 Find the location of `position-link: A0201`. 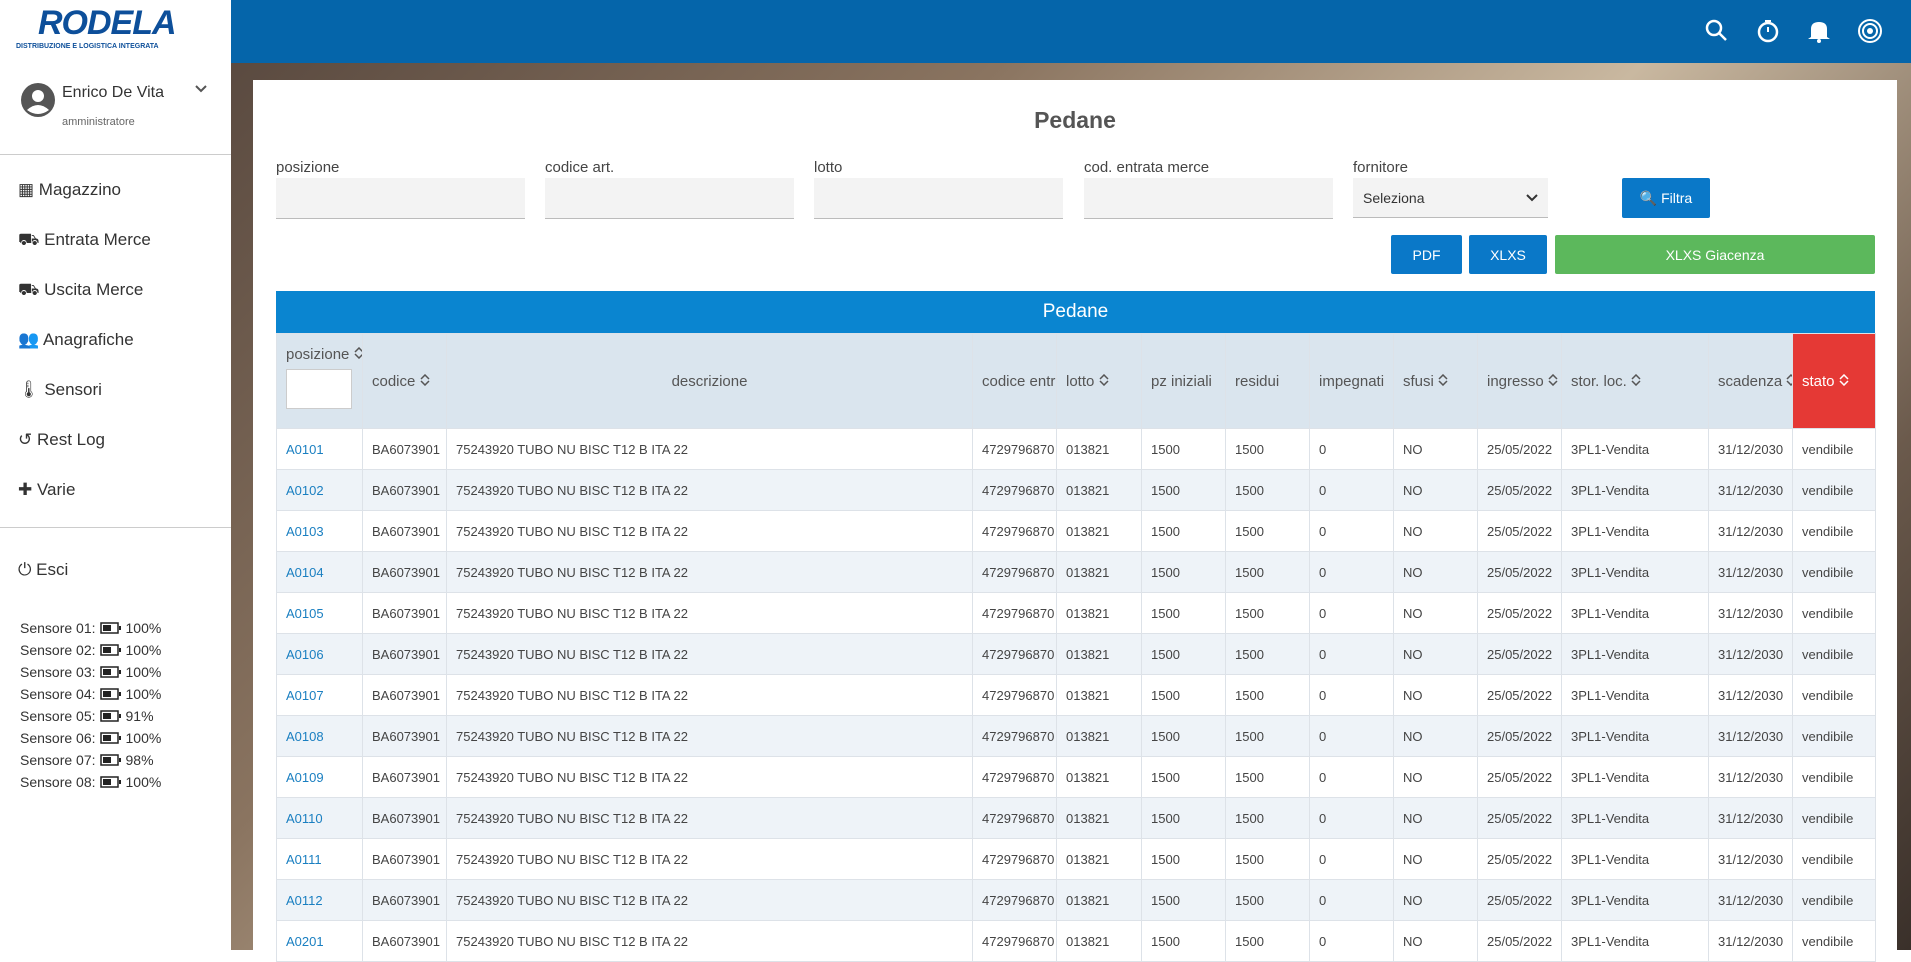

position-link: A0201 is located at coordinates (305, 941).